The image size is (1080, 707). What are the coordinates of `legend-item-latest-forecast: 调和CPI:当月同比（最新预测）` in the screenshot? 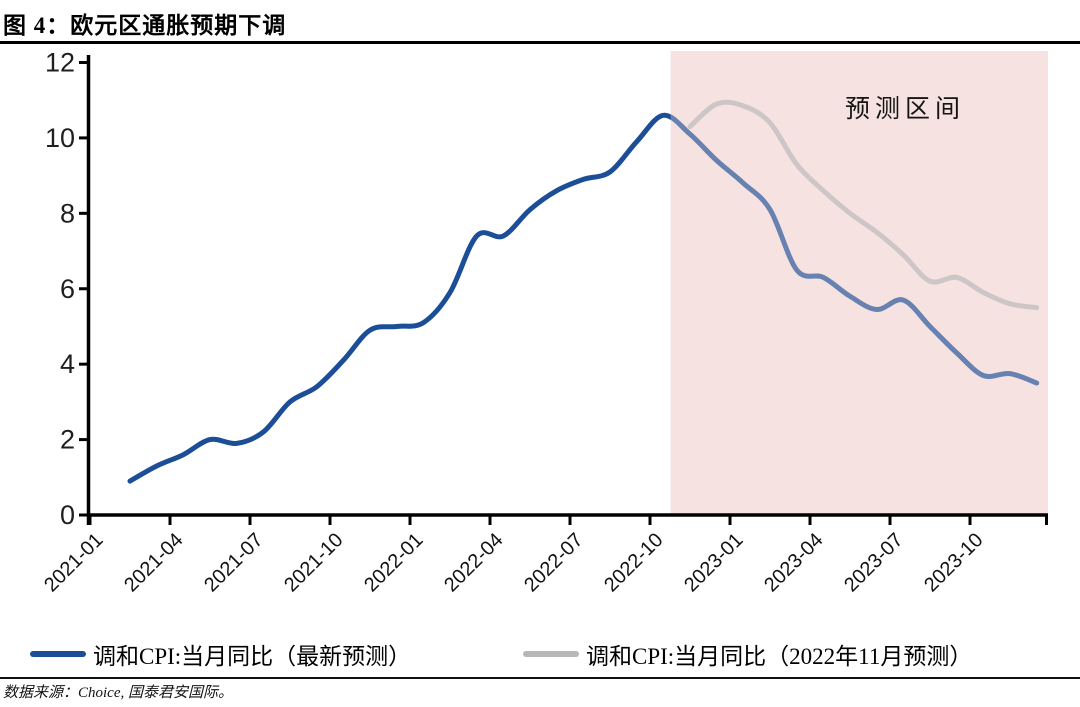 It's located at (220, 654).